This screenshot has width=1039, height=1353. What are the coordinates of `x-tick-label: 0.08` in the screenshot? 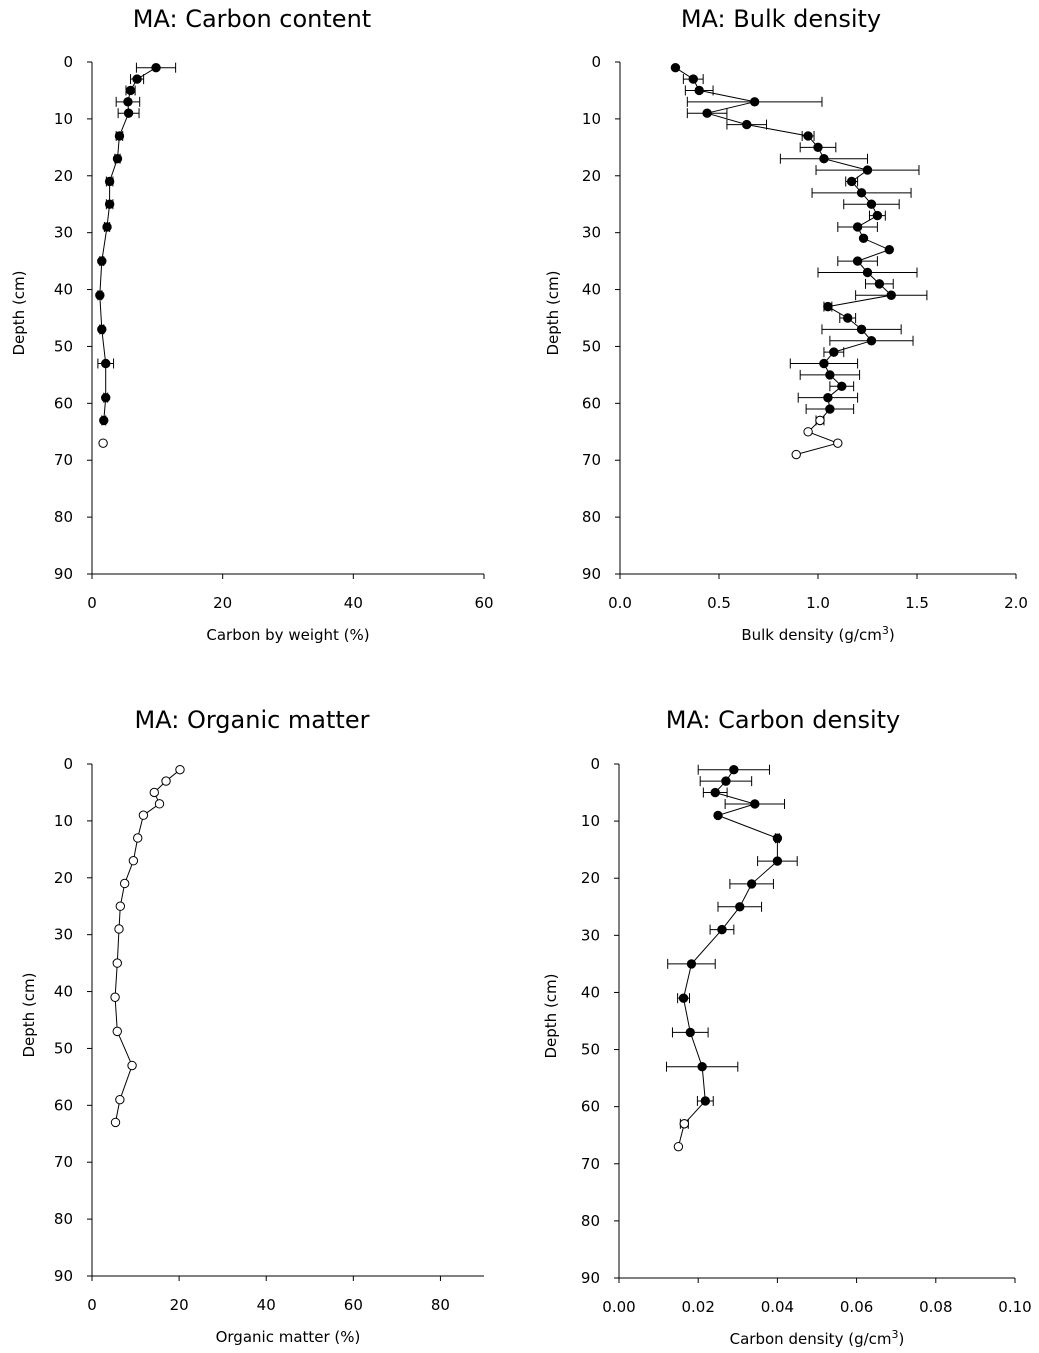 It's located at (935, 1307).